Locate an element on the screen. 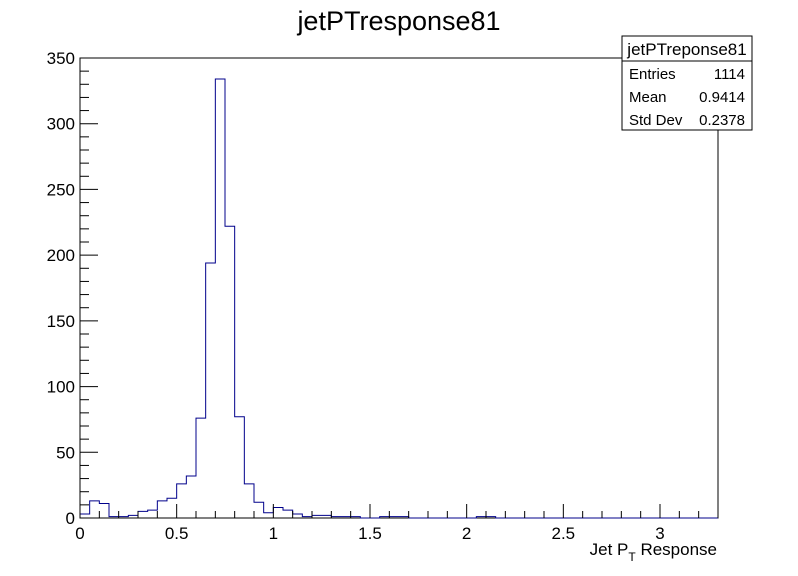  x-tick-label: 1 is located at coordinates (273, 533).